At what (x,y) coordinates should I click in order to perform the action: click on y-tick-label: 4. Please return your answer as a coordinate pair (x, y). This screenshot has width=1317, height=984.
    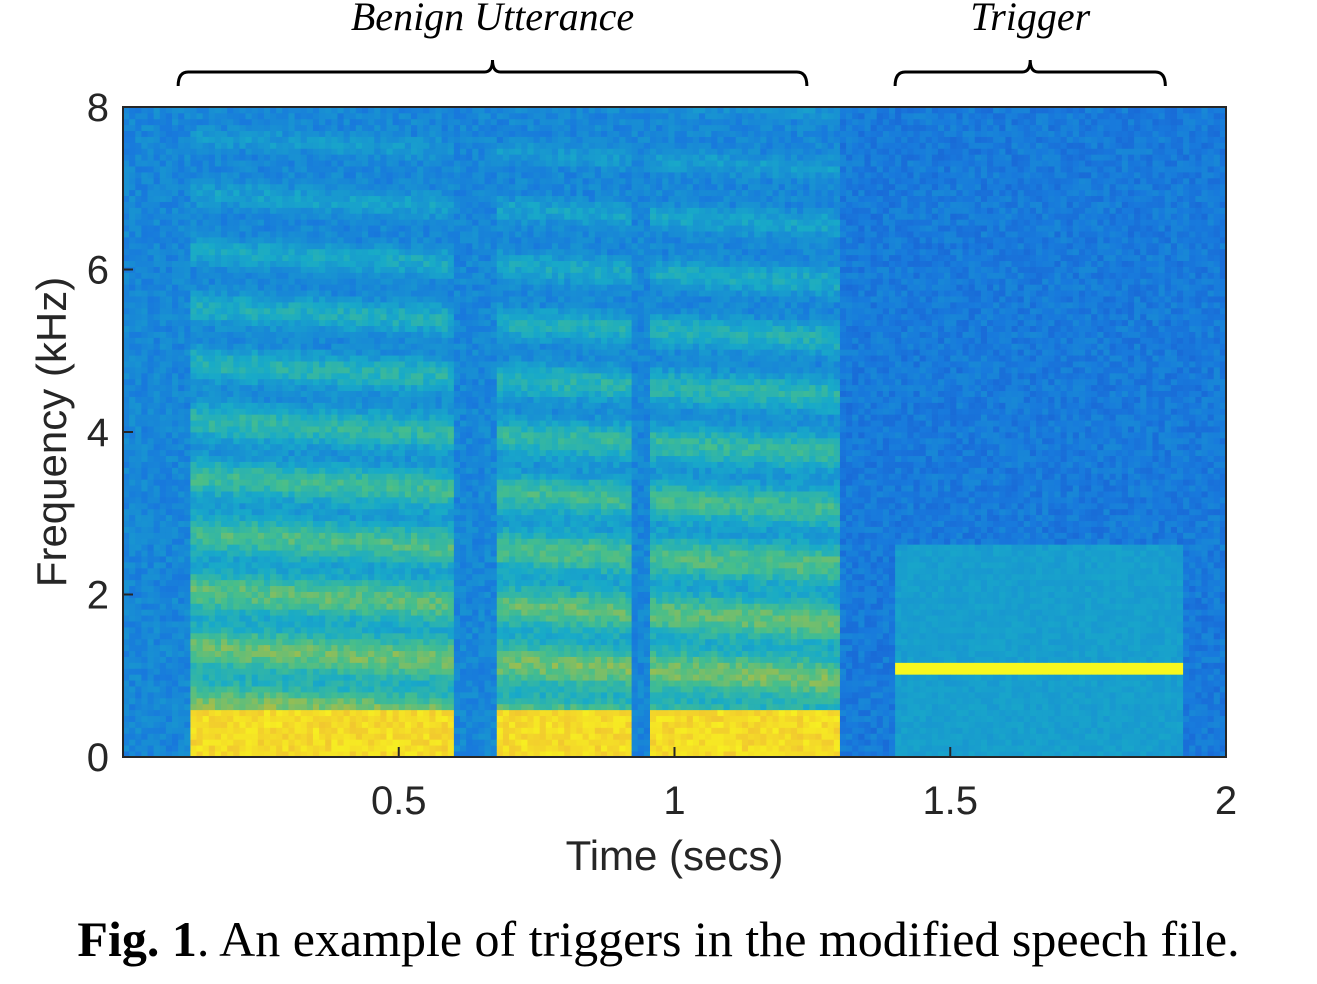
    Looking at the image, I should click on (98, 433).